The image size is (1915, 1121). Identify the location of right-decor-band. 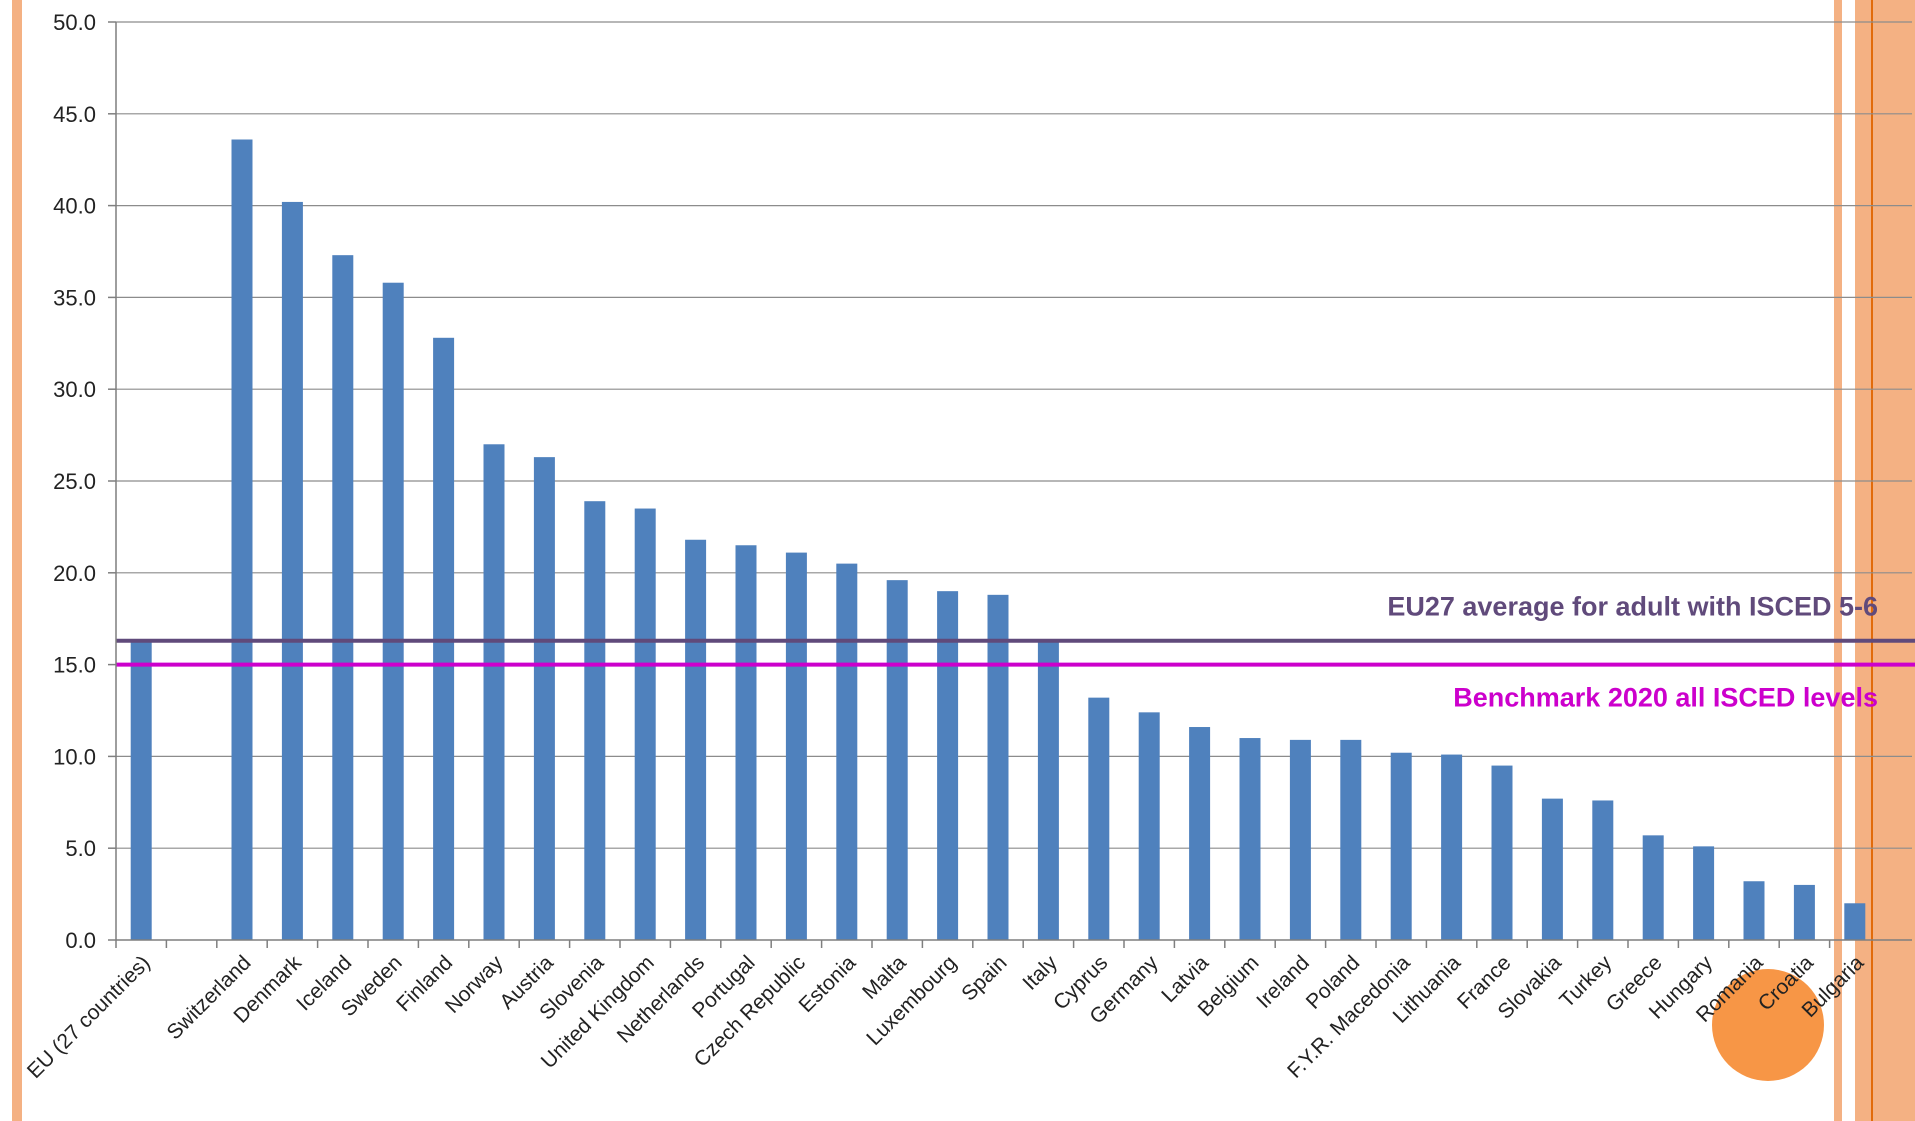
(1885, 560).